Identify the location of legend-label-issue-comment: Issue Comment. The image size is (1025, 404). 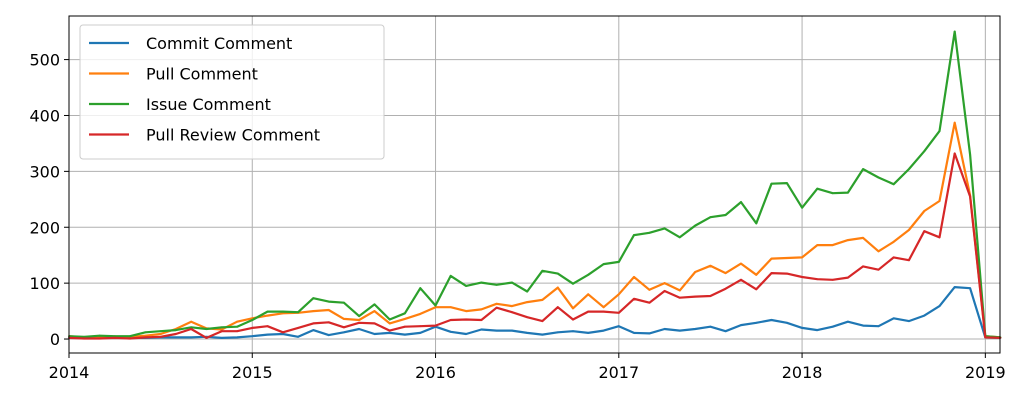
(208, 104).